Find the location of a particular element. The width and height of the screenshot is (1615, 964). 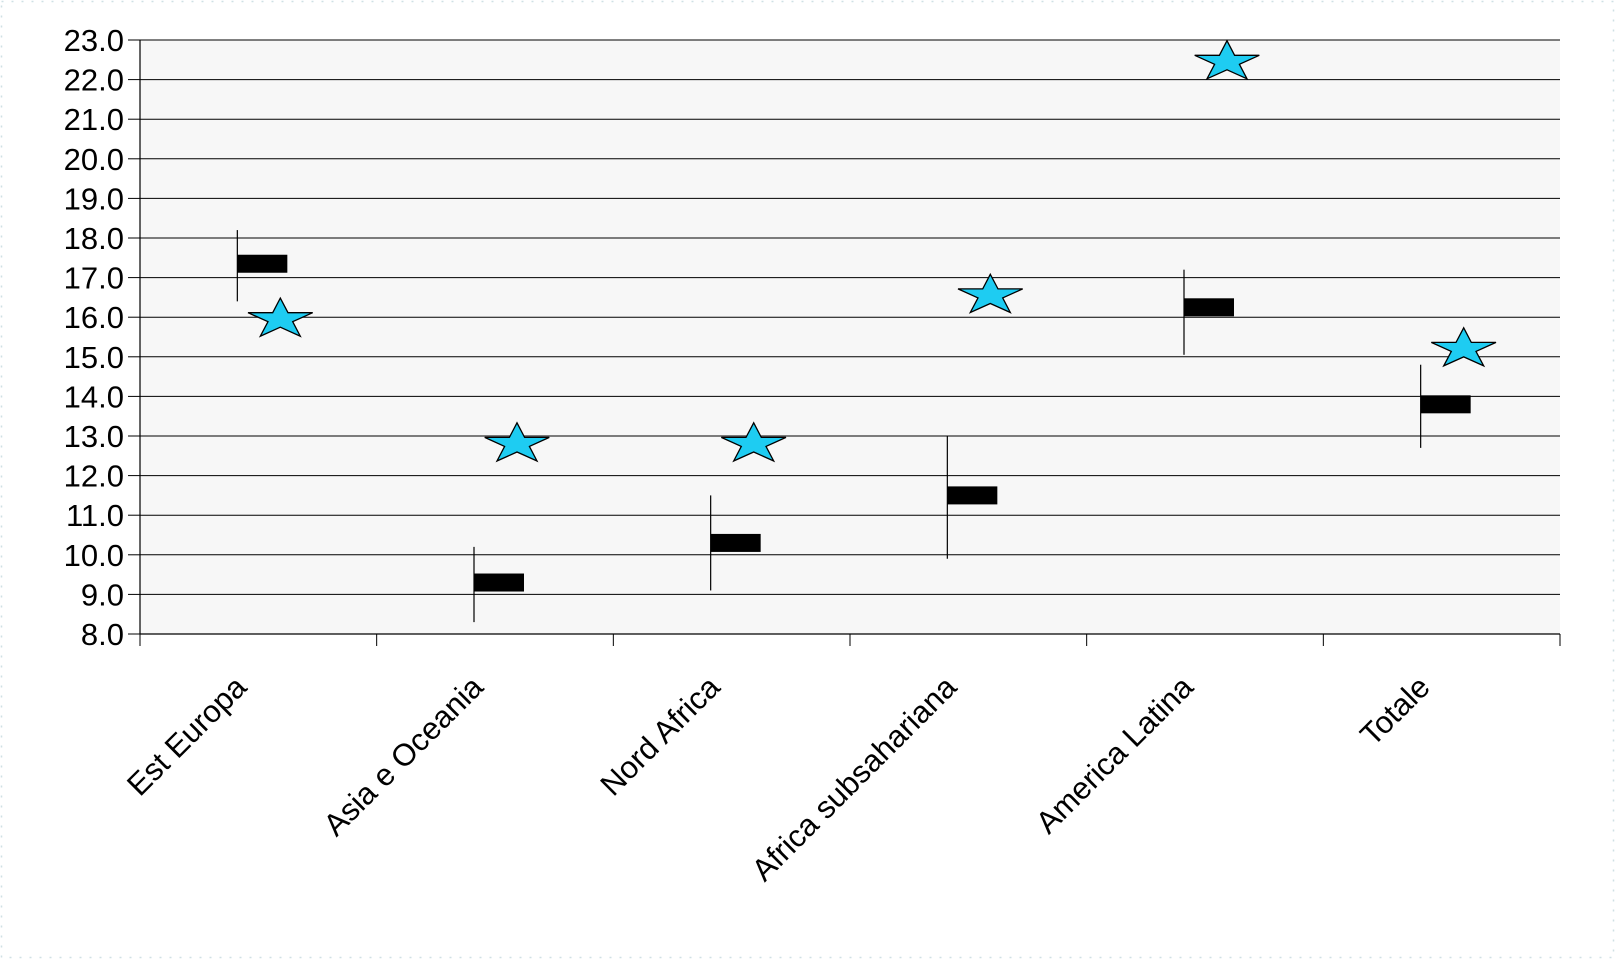

y-tick-label: 8.0 is located at coordinates (102, 634).